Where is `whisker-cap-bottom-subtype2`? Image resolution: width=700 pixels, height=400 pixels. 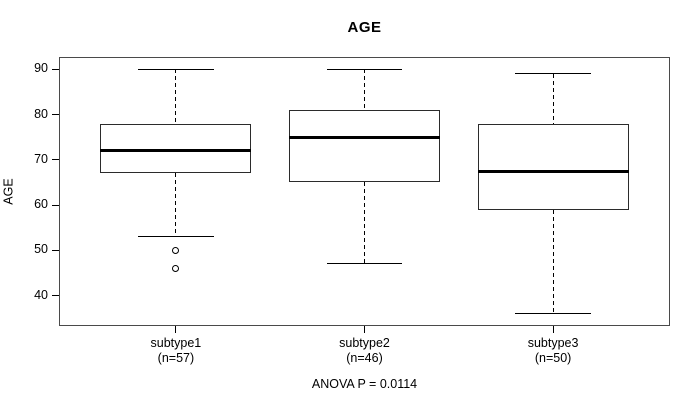 whisker-cap-bottom-subtype2 is located at coordinates (364, 264).